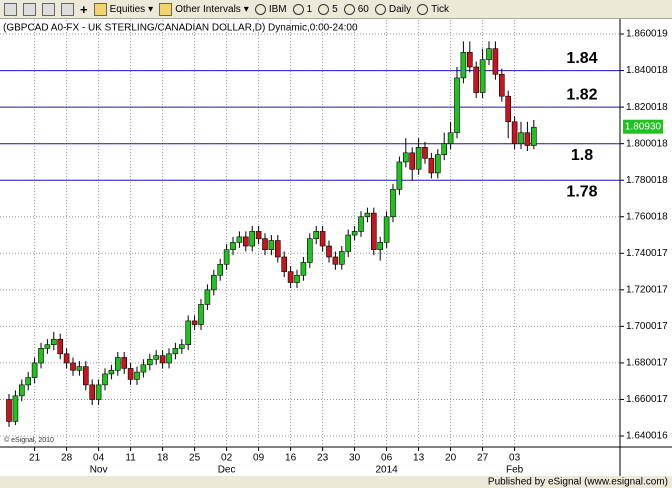 This screenshot has width=672, height=488. Describe the element at coordinates (328, 9) in the screenshot. I see `button: 5` at that location.